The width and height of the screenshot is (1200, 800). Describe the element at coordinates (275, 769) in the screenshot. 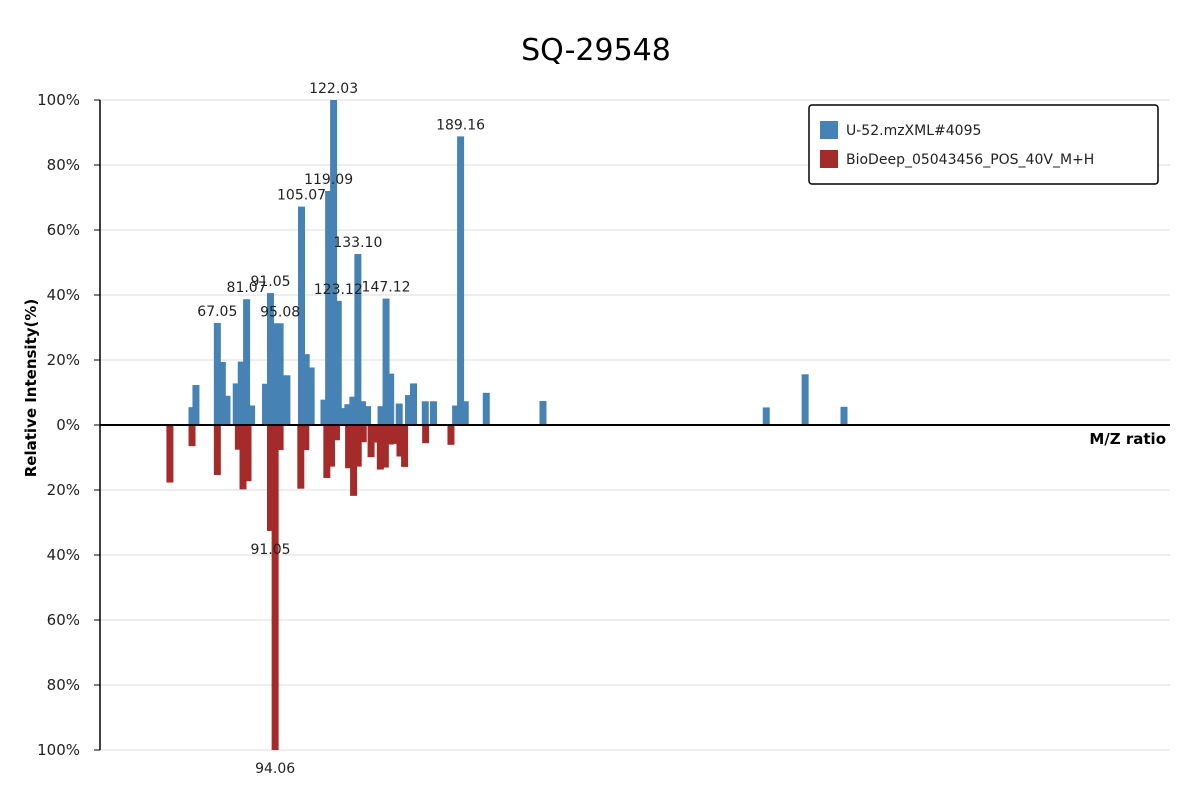

I see `peak-label: 94.06` at that location.